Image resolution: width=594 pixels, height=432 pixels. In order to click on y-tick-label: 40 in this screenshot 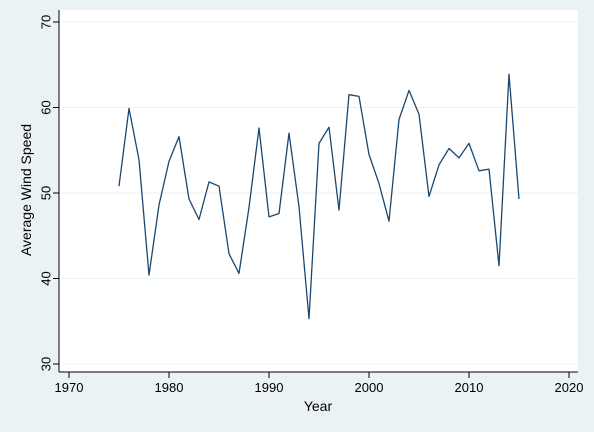, I will do `click(45, 278)`.